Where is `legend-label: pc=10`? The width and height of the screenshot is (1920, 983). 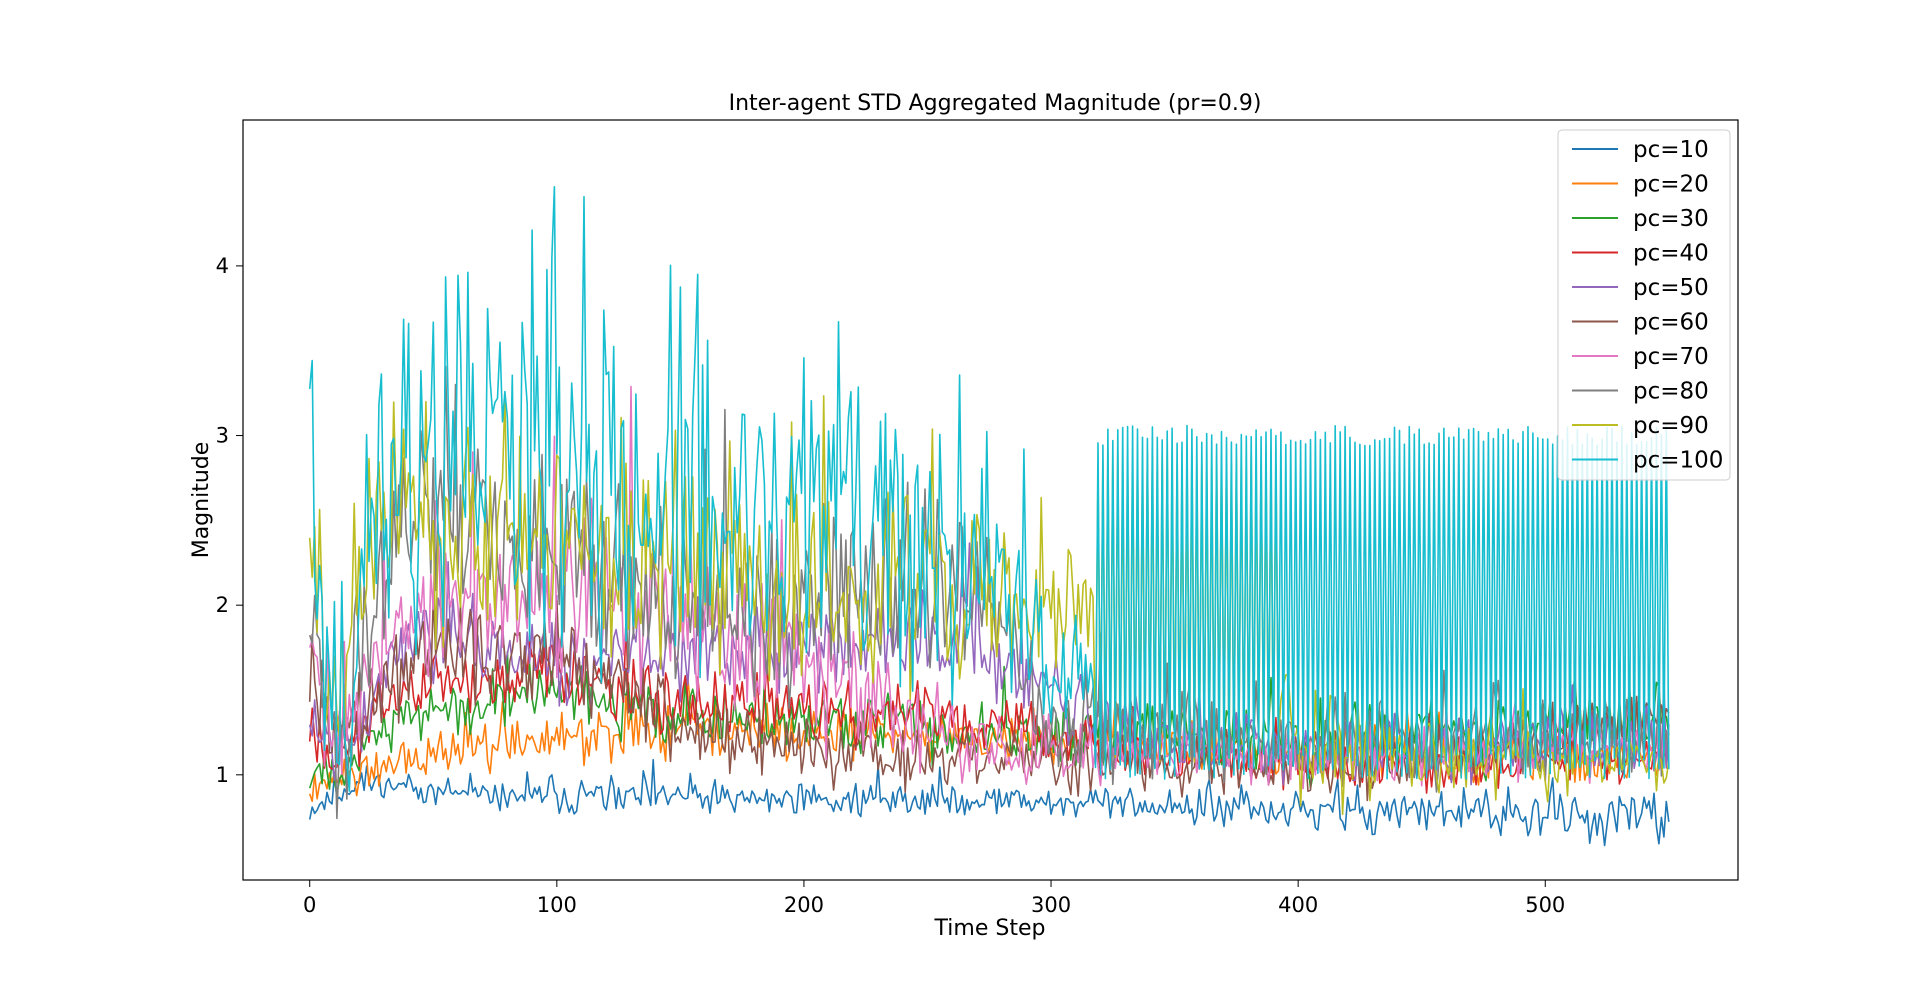
legend-label: pc=10 is located at coordinates (1671, 150).